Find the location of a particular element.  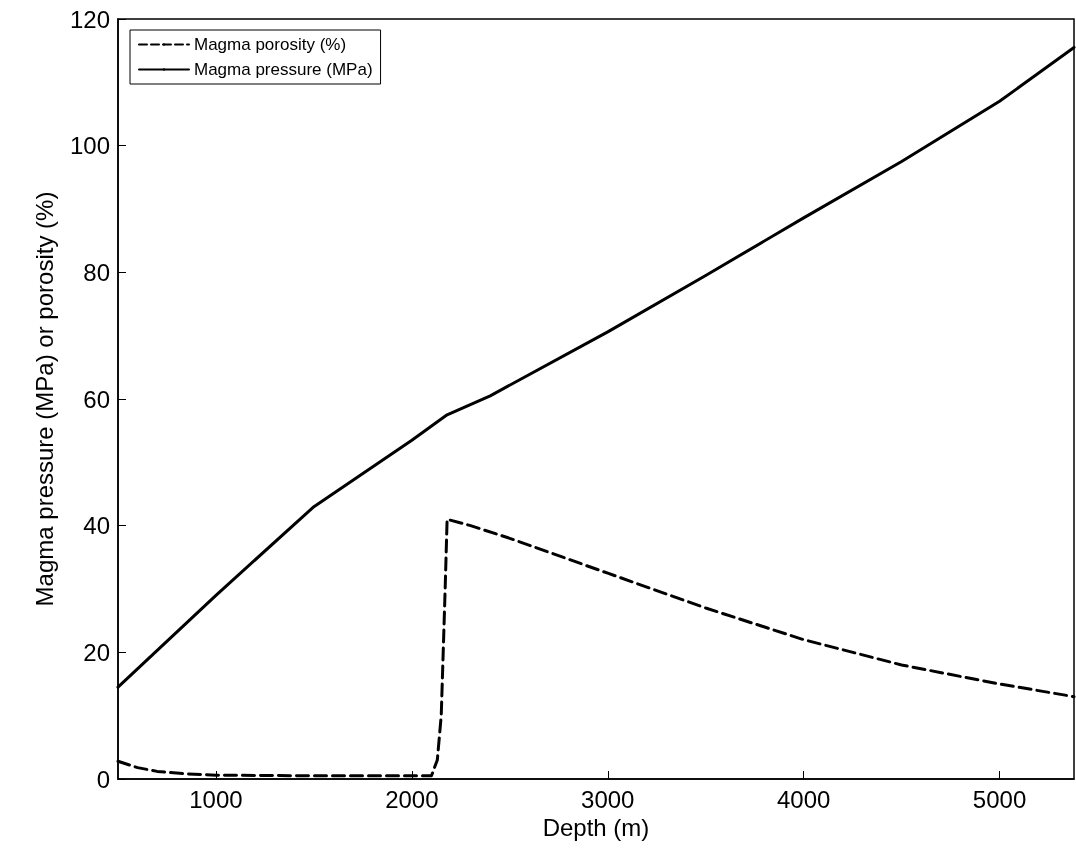

y-tick-label: 100 is located at coordinates (89, 146).